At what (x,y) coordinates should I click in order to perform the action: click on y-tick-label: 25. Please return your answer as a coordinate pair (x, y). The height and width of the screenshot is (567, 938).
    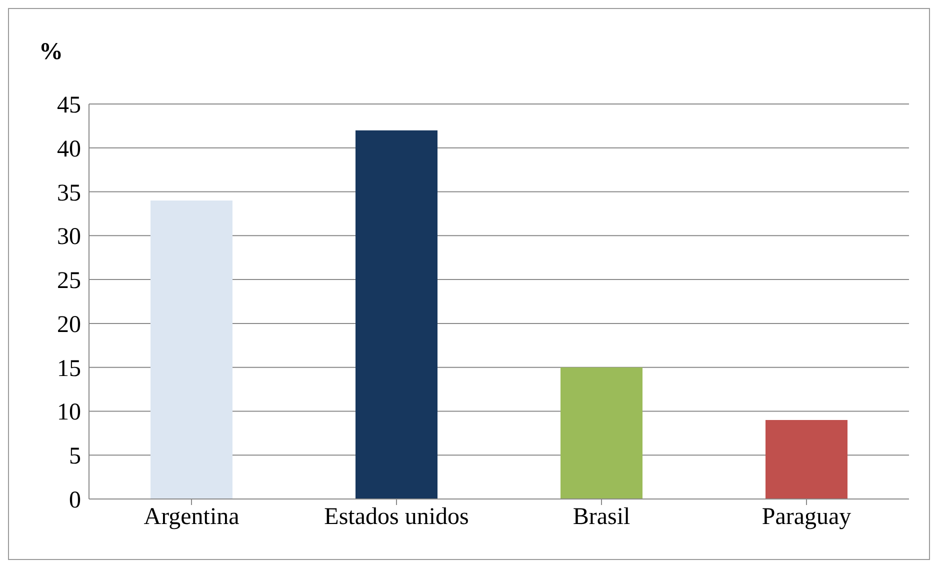
    Looking at the image, I should click on (69, 281).